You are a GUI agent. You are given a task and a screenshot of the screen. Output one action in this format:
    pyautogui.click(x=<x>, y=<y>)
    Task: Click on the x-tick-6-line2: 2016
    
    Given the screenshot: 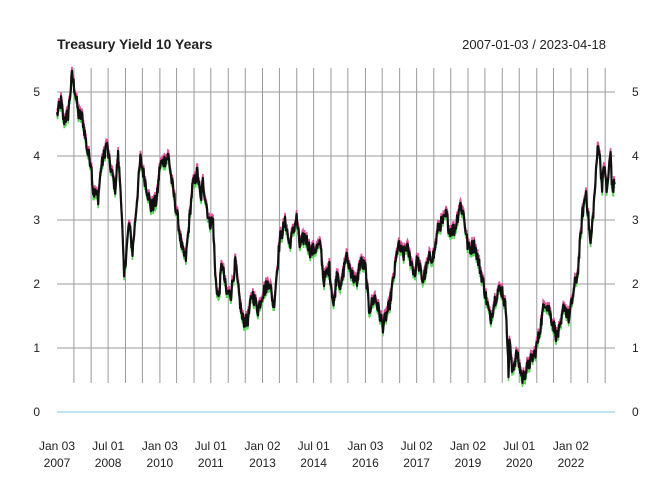 What is the action you would take?
    pyautogui.click(x=365, y=463)
    